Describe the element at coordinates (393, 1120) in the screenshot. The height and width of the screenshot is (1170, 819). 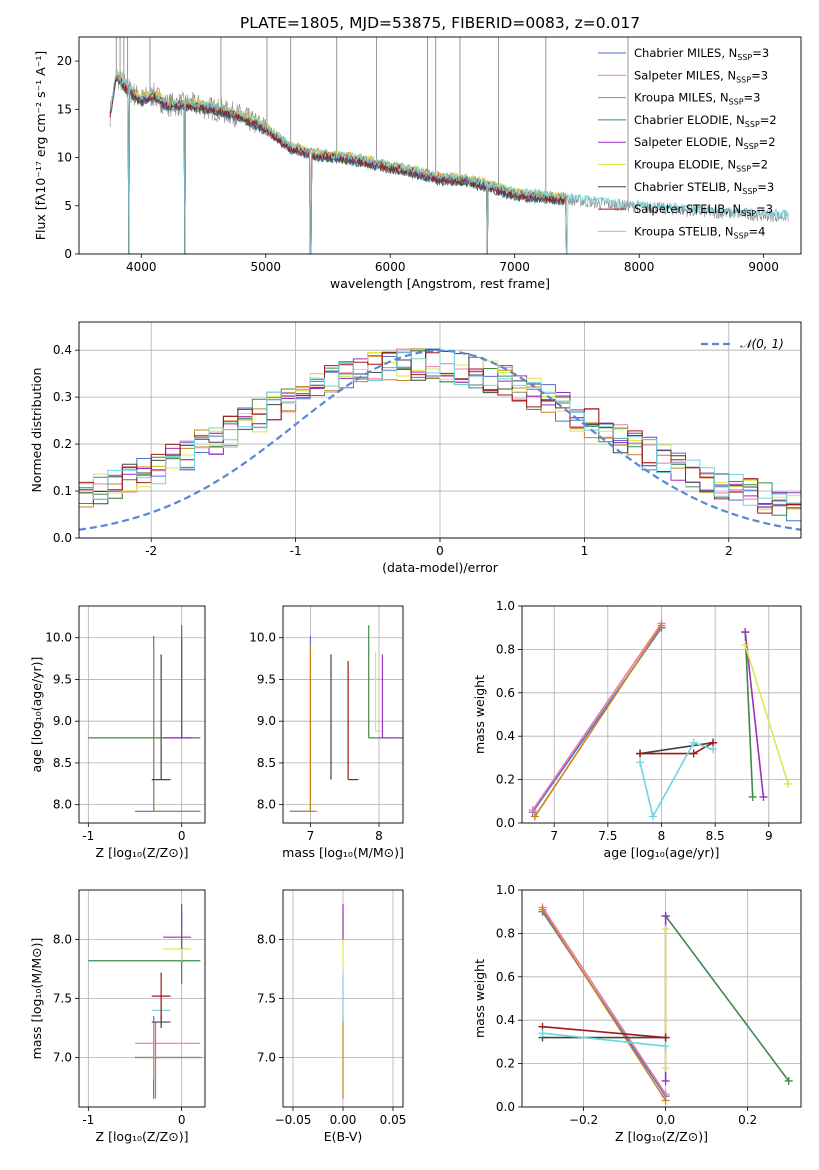
I see `x-tick-label: 0.05` at that location.